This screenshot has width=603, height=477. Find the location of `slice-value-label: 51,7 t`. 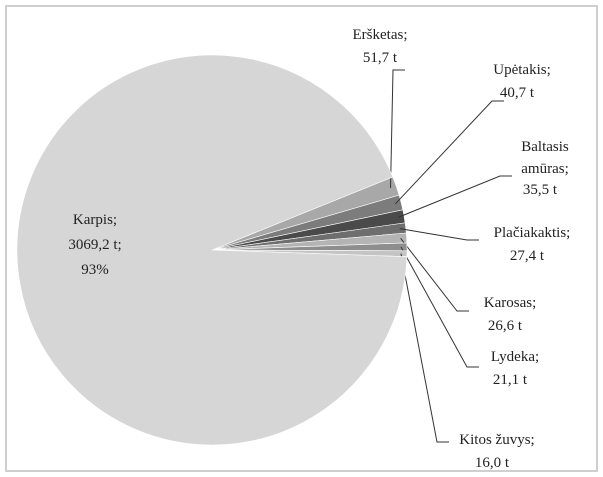

slice-value-label: 51,7 t is located at coordinates (380, 58).